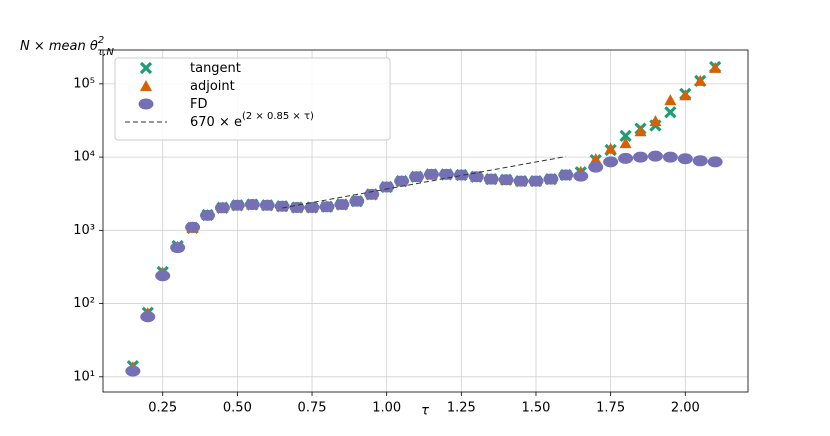 The height and width of the screenshot is (436, 830). What do you see at coordinates (59, 46) in the screenshot?
I see `y-label-main: N × mean θ` at bounding box center [59, 46].